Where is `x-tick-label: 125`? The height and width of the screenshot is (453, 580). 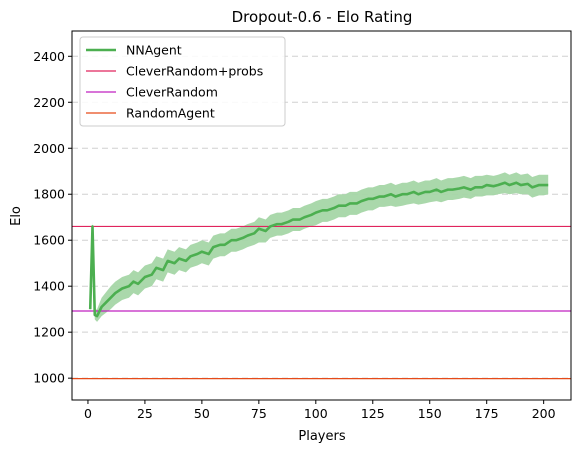
x-tick-label: 125 is located at coordinates (373, 413).